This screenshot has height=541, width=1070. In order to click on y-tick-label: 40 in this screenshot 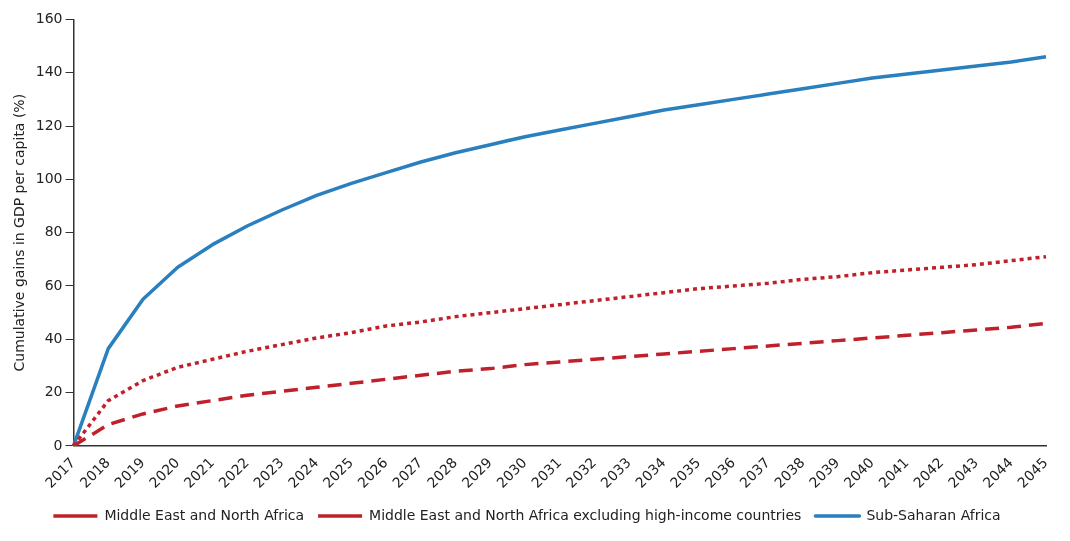, I will do `click(53, 337)`.